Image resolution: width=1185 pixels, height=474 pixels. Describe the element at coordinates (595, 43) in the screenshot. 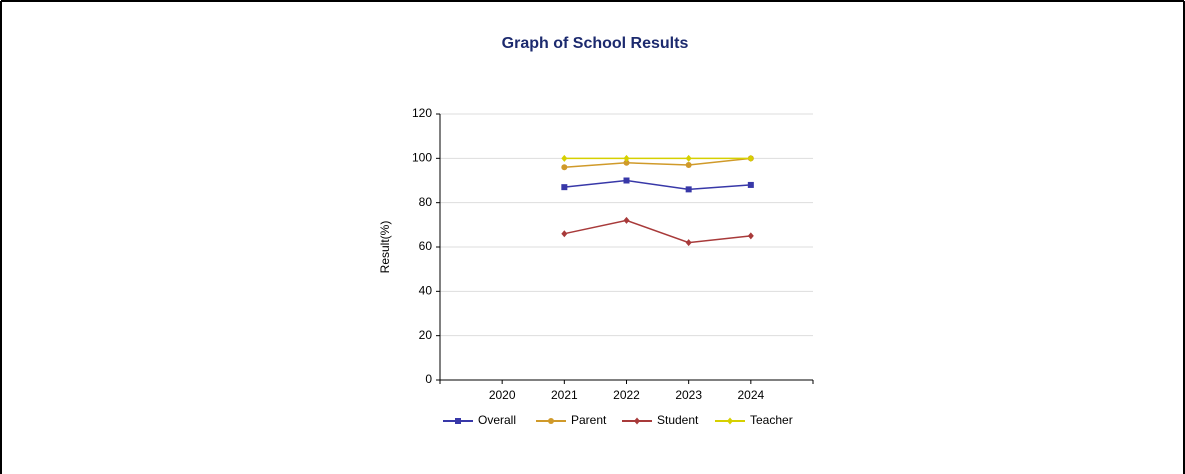

I see `chart-title: Graph of School Results` at that location.